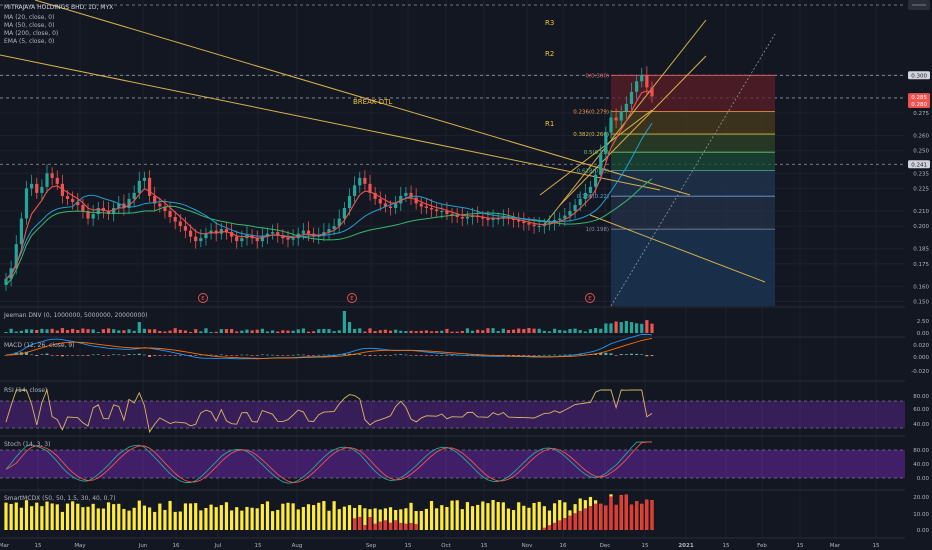 Image resolution: width=932 pixels, height=550 pixels. What do you see at coordinates (921, 346) in the screenshot?
I see `pane-tick-label: 0.020` at bounding box center [921, 346].